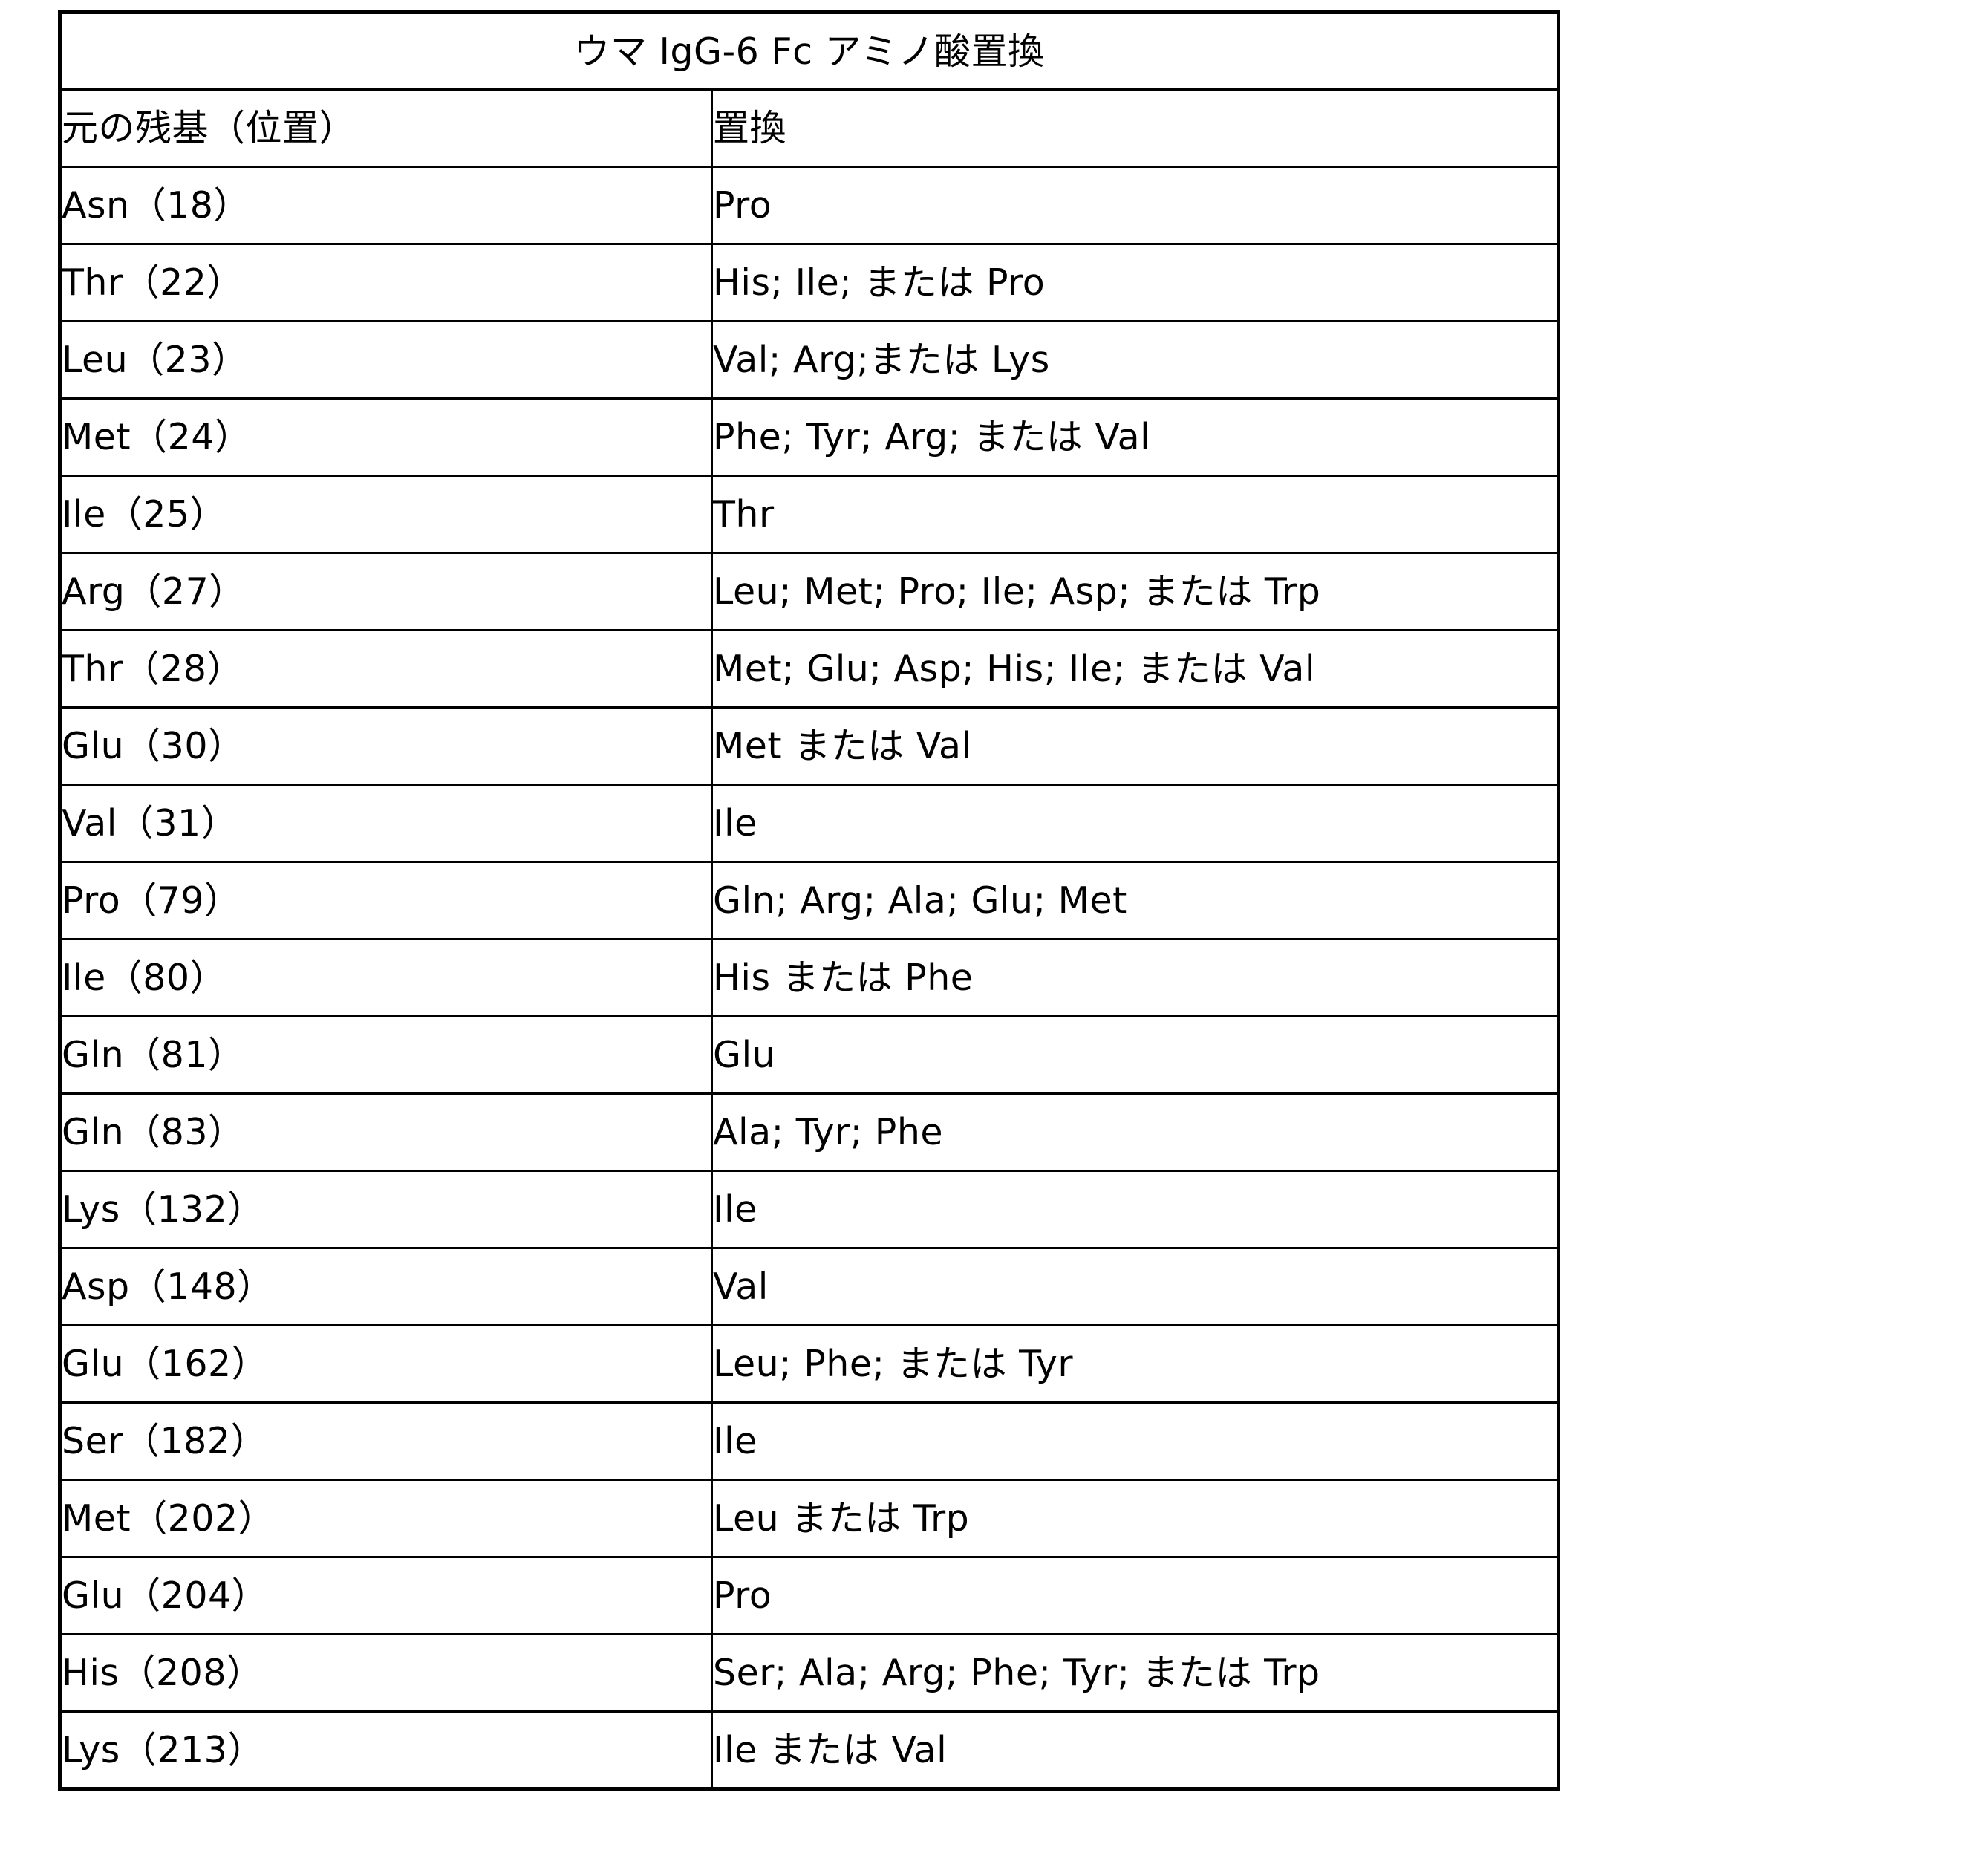 This screenshot has width=1988, height=1853. What do you see at coordinates (1135, 900) in the screenshot?
I see `cell-substitution: Gln; Arg; Ala; Glu; Met` at bounding box center [1135, 900].